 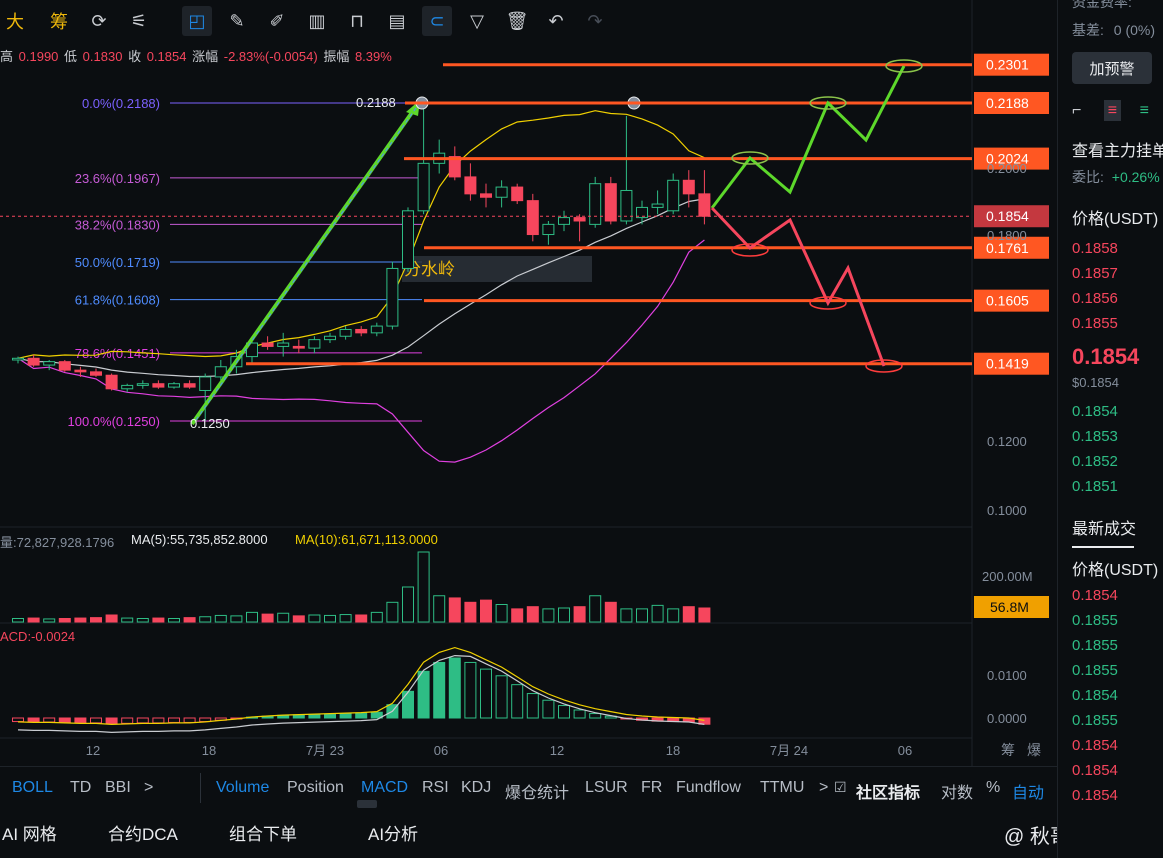 I want to click on tab-boll: BOLL, so click(x=32, y=787).